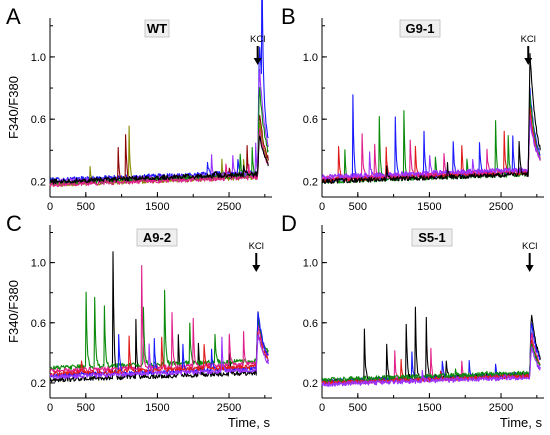  I want to click on traces-b, so click(431, 119).